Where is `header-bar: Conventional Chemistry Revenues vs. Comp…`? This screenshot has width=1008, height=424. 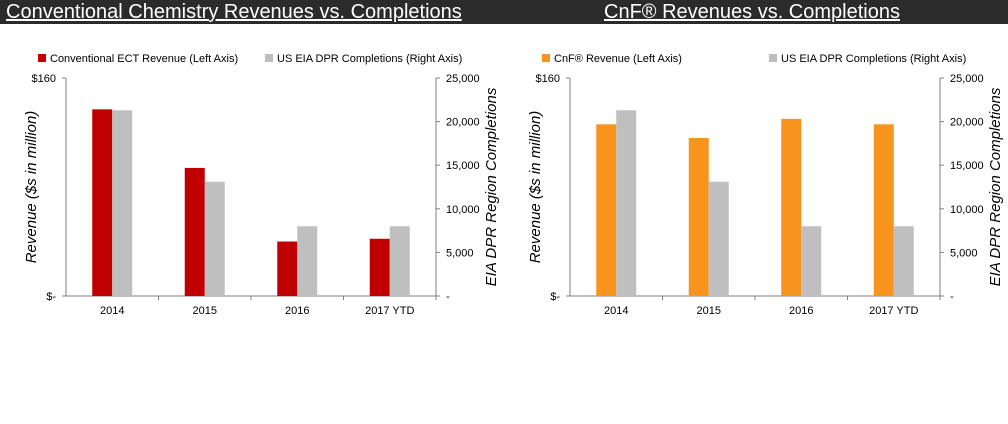
header-bar: Conventional Chemistry Revenues vs. Comp… is located at coordinates (504, 12).